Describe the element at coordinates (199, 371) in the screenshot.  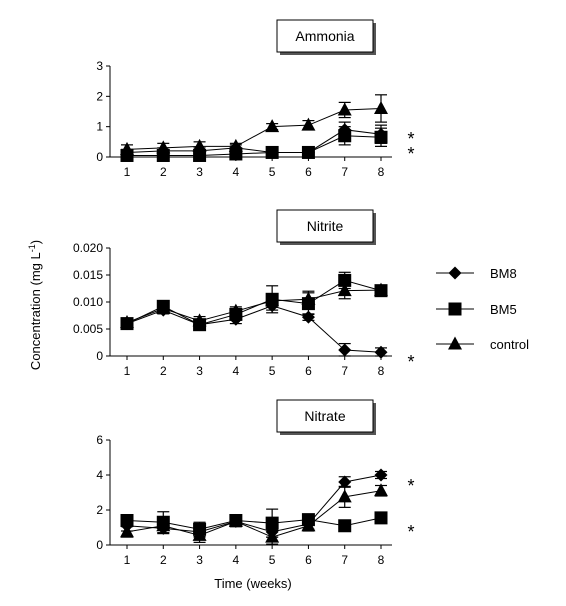
I see `nitrite-x-tick-label: 3` at that location.